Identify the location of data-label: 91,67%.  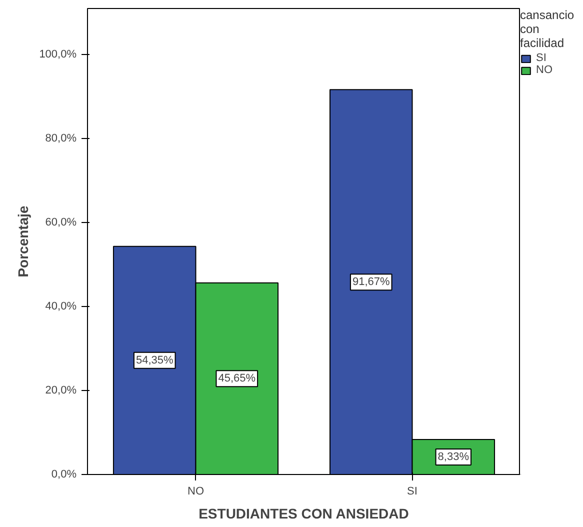
(371, 282).